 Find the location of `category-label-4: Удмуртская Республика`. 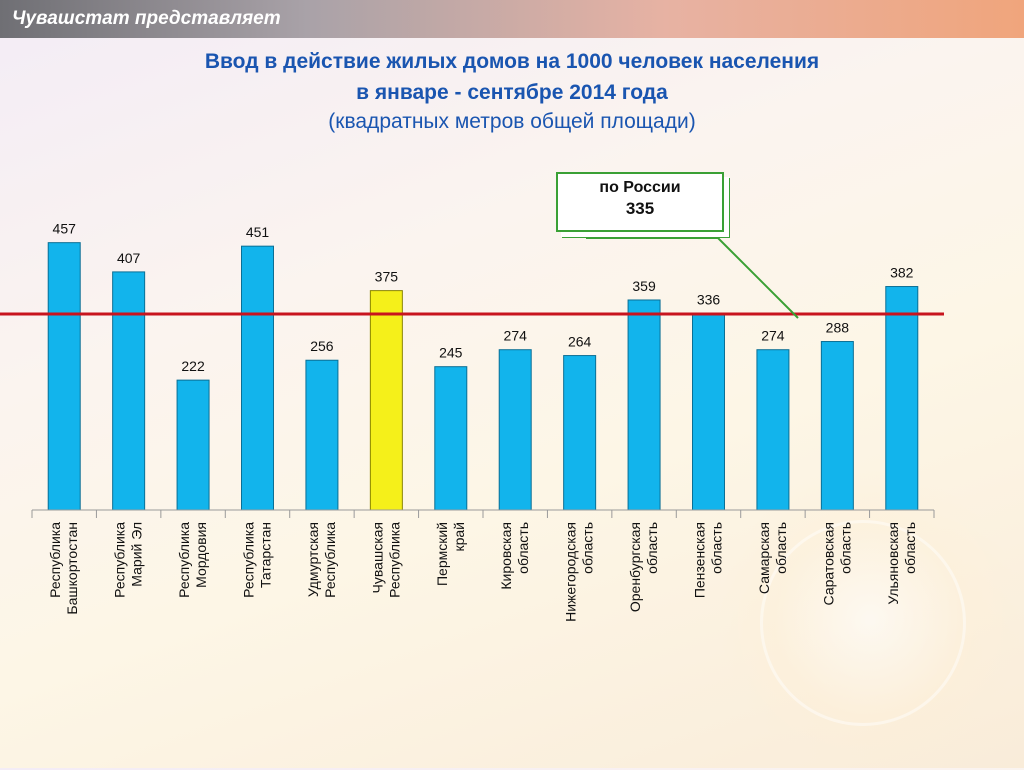

category-label-4: Удмуртская Республика is located at coordinates (321, 560).